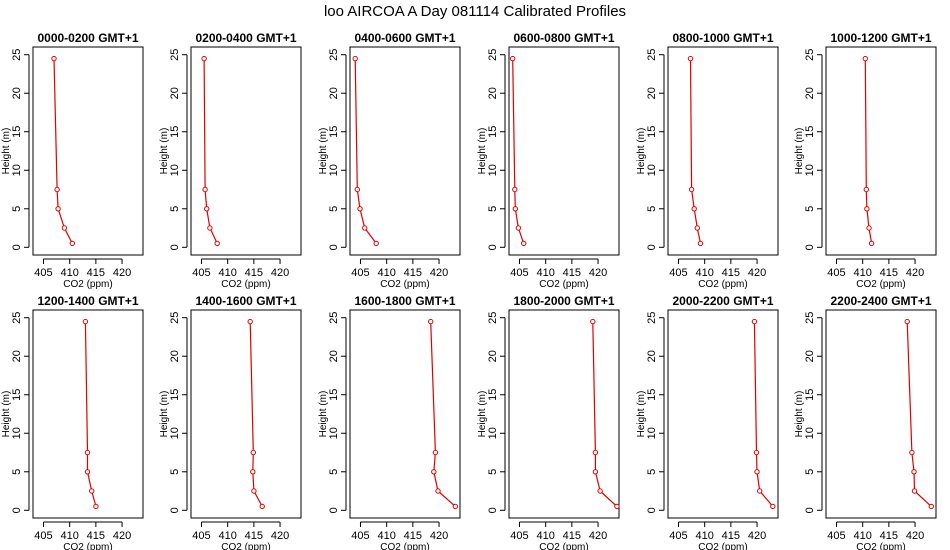 The width and height of the screenshot is (950, 550). I want to click on panel-title: 2200-2400 GMT+1, so click(880, 301).